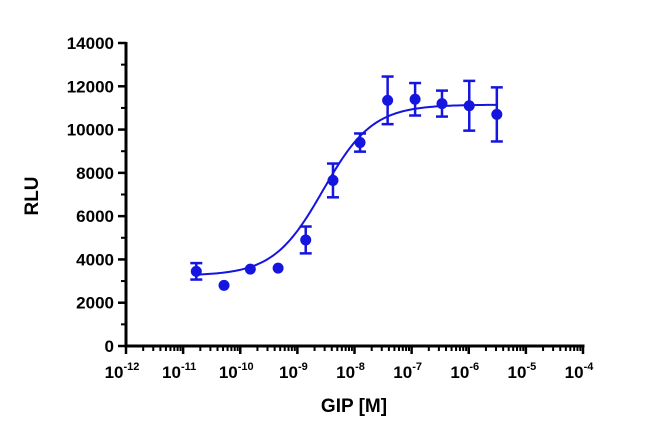 The height and width of the screenshot is (440, 650). What do you see at coordinates (90, 43) in the screenshot?
I see `y-tick-label: 14000` at bounding box center [90, 43].